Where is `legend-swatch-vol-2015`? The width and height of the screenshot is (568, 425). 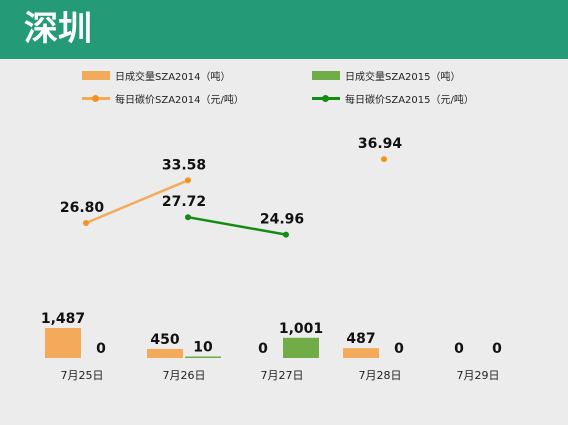
legend-swatch-vol-2015 is located at coordinates (326, 75).